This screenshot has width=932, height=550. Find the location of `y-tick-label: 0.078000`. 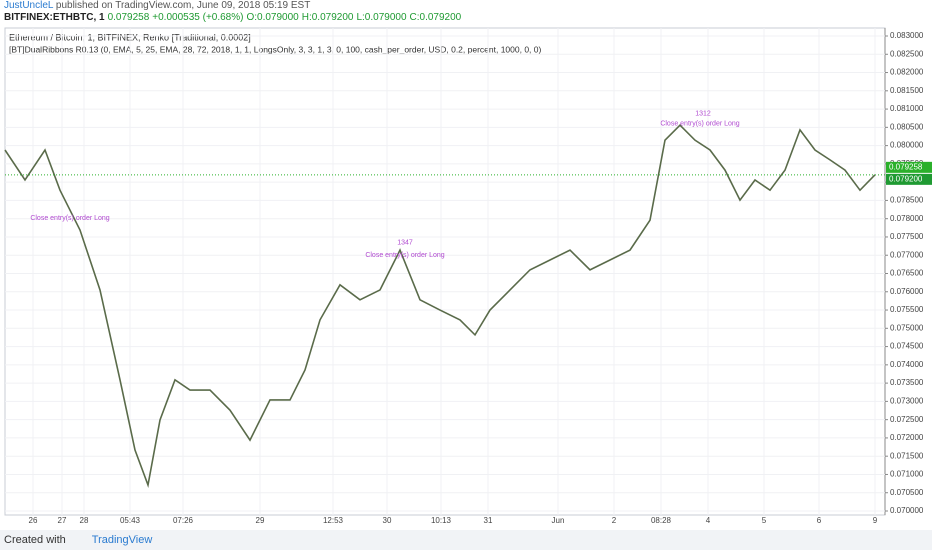

y-tick-label: 0.078000 is located at coordinates (907, 218).